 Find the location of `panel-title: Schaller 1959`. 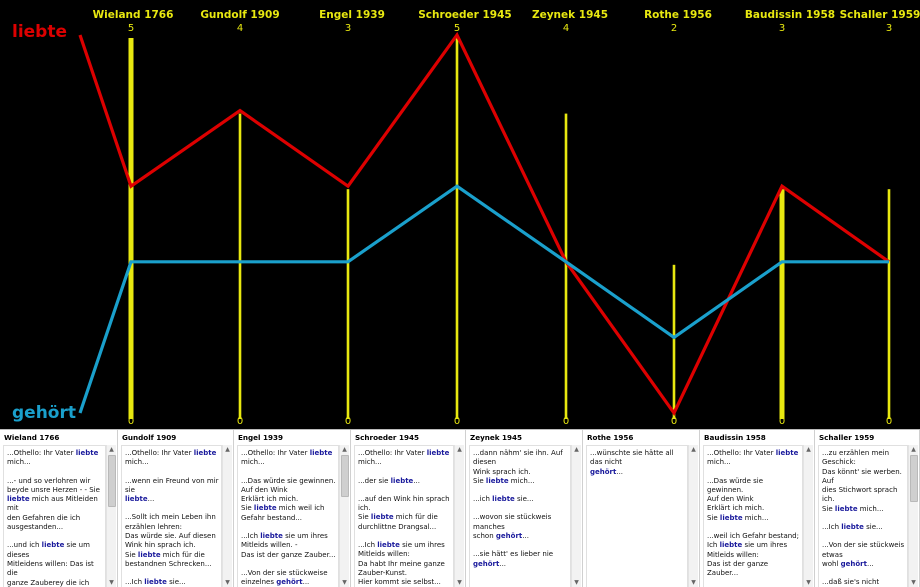

panel-title: Schaller 1959 is located at coordinates (847, 437).